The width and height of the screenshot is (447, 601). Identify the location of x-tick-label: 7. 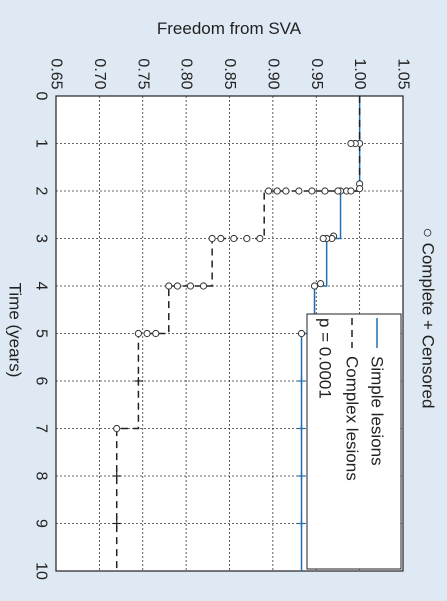
(41, 428).